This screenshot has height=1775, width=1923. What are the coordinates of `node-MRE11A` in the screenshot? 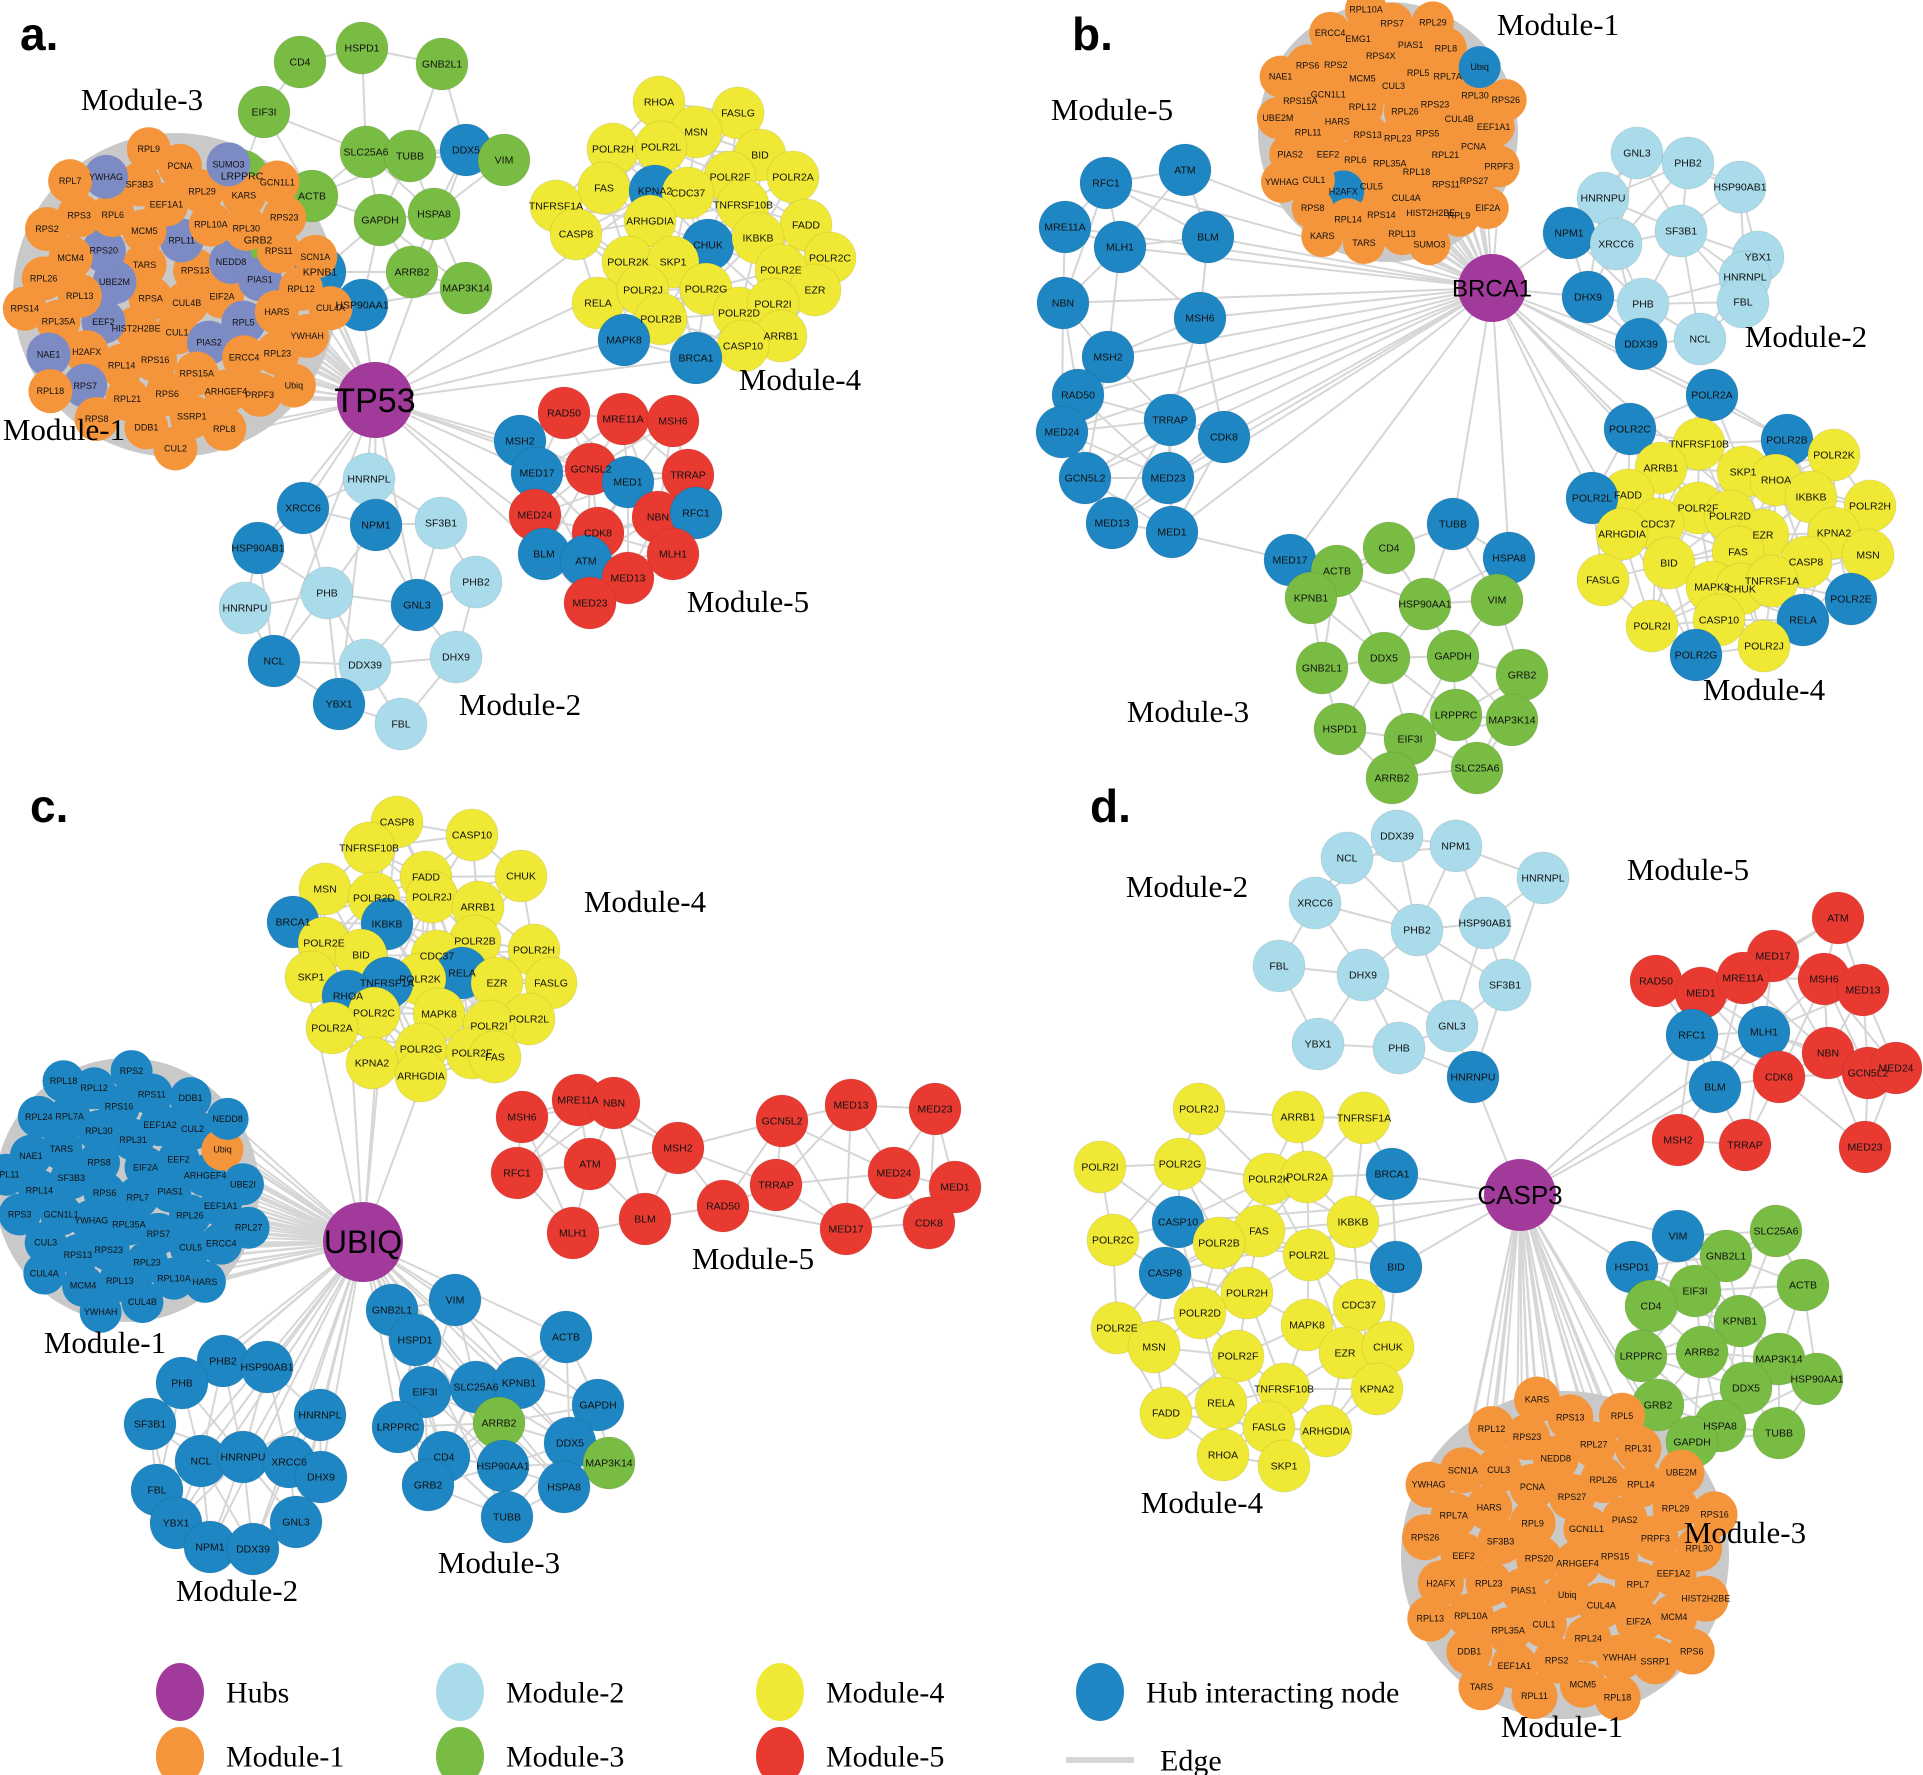 It's located at (1065, 227).